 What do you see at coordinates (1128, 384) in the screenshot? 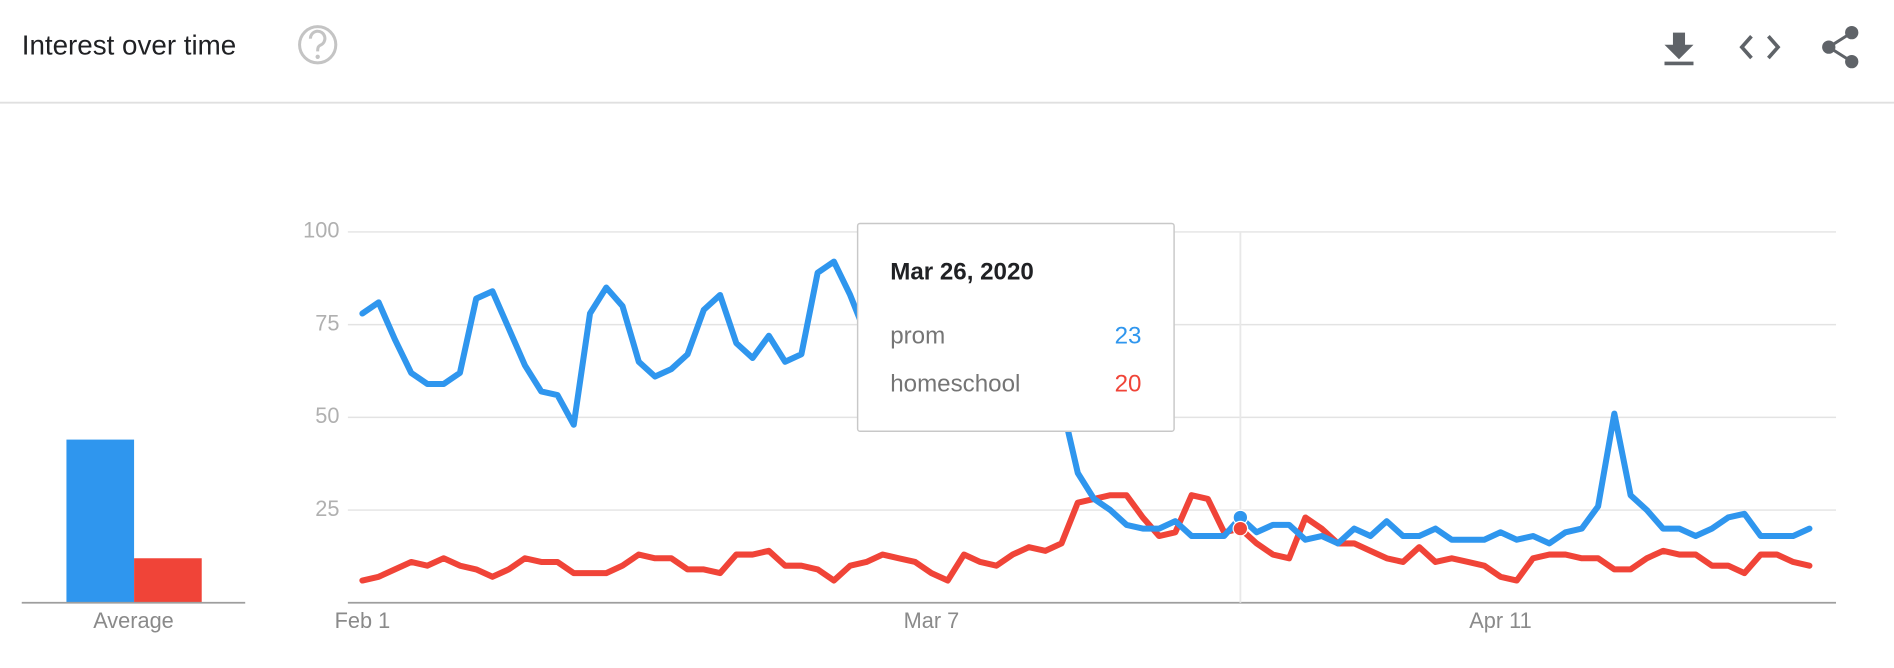
I see `tooltip-value: 20` at bounding box center [1128, 384].